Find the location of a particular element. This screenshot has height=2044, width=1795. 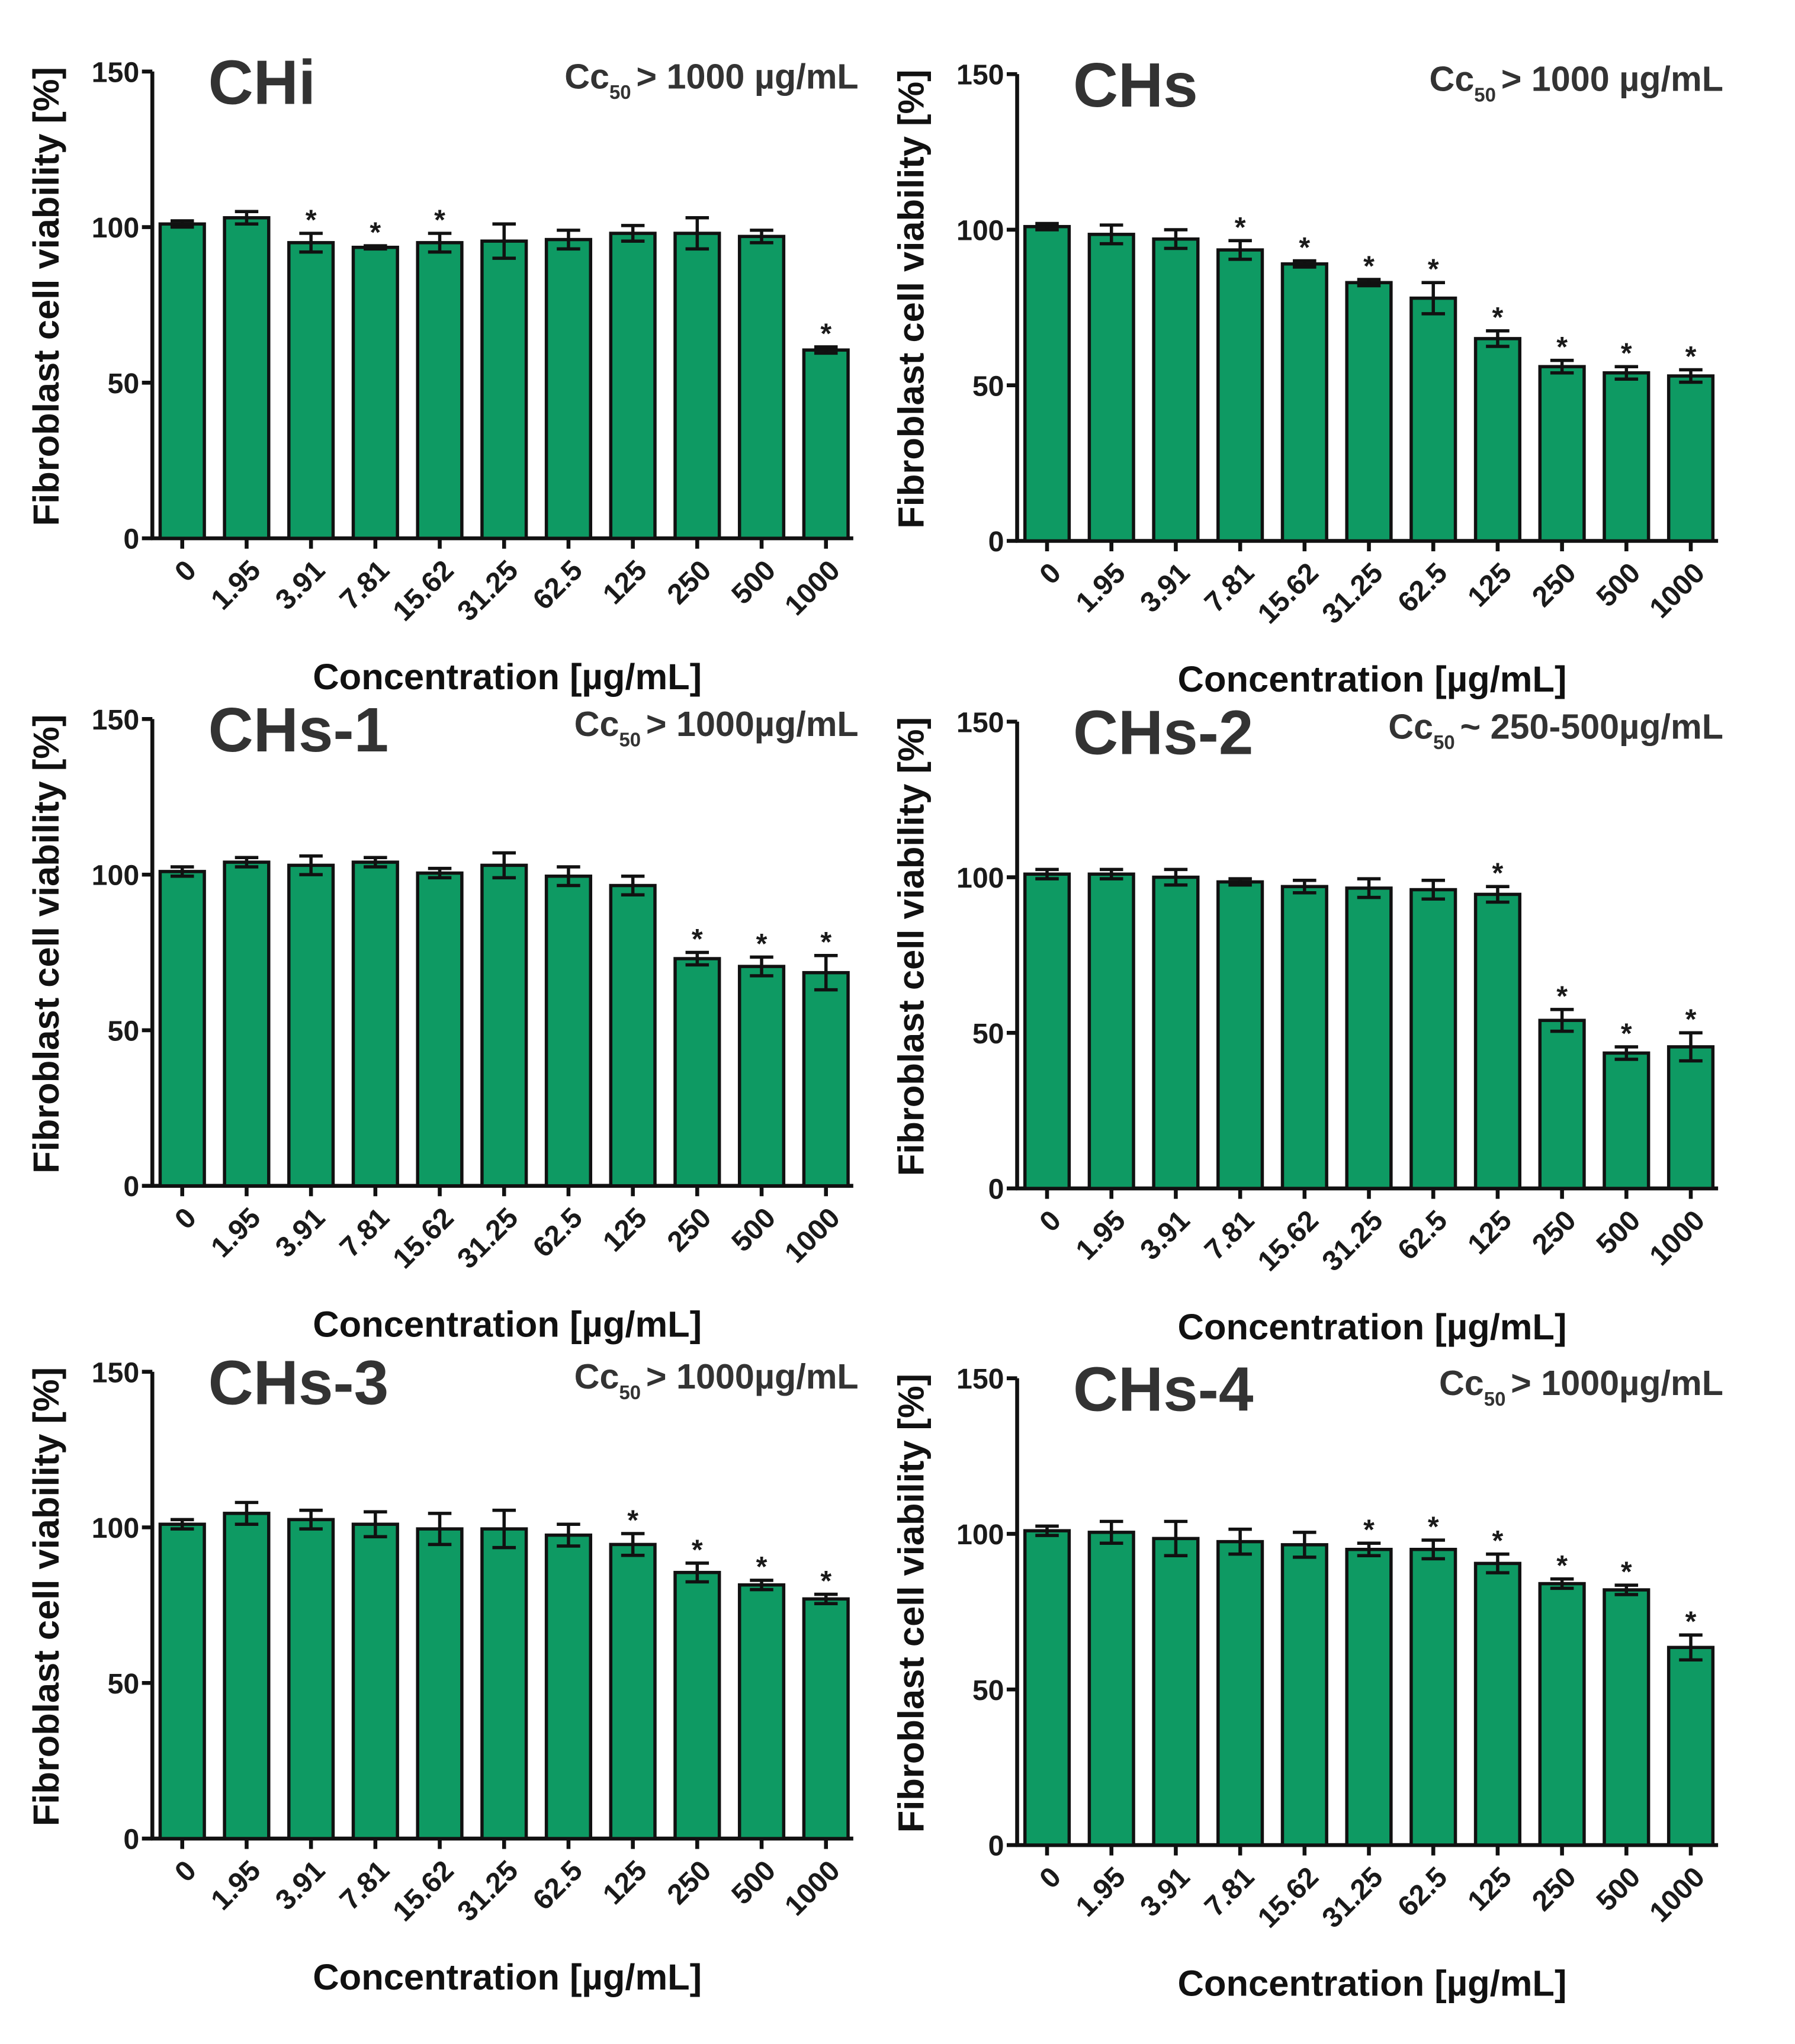

cc50-annotation: Cc50 ~ 250-500µg/mL is located at coordinates (1555, 729).